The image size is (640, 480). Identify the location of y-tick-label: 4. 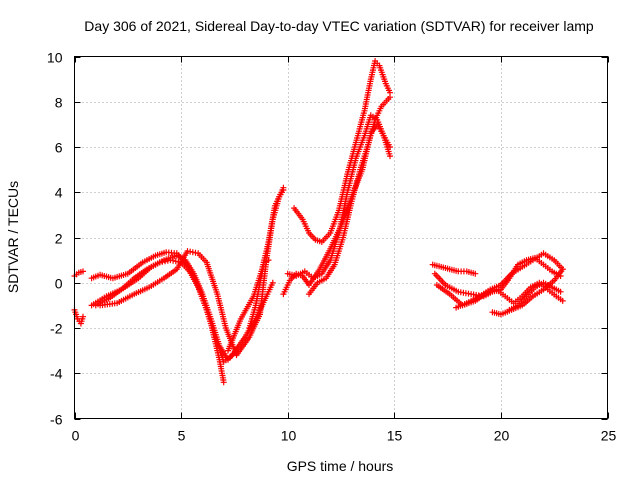
(59, 193).